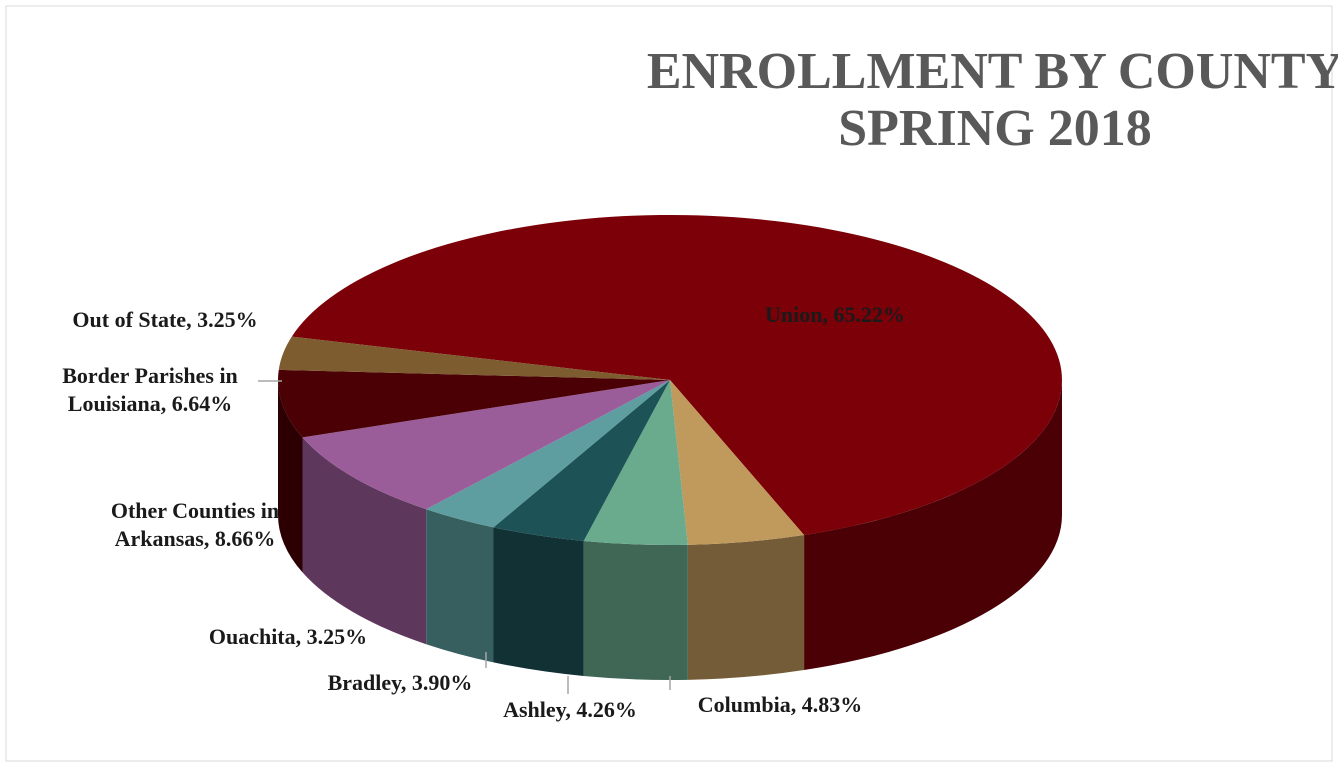 This screenshot has height=767, width=1338. I want to click on label-line: Border Parishes in, so click(150, 375).